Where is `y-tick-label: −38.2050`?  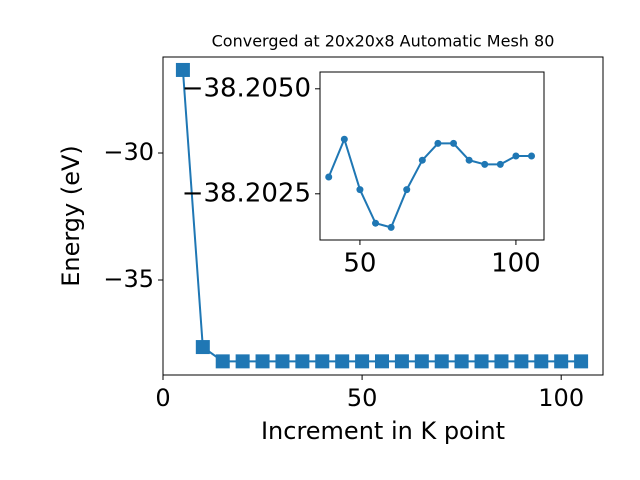
y-tick-label: −38.2050 is located at coordinates (246, 88).